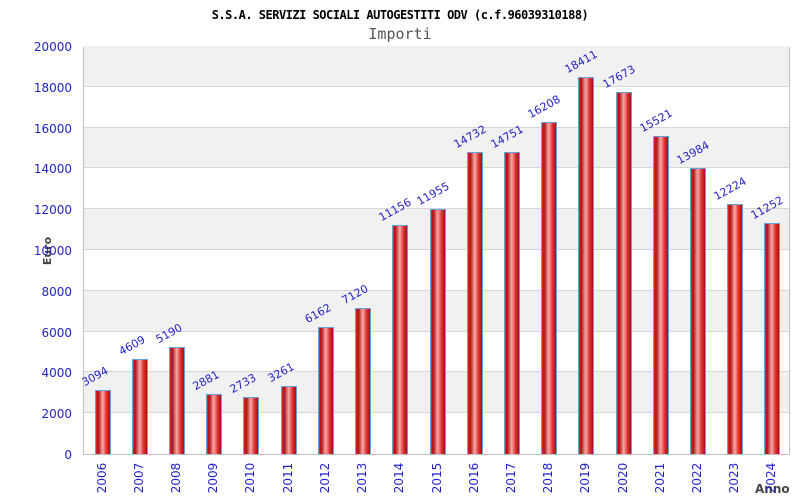  Describe the element at coordinates (548, 478) in the screenshot. I see `x-tick-label: 2018` at that location.